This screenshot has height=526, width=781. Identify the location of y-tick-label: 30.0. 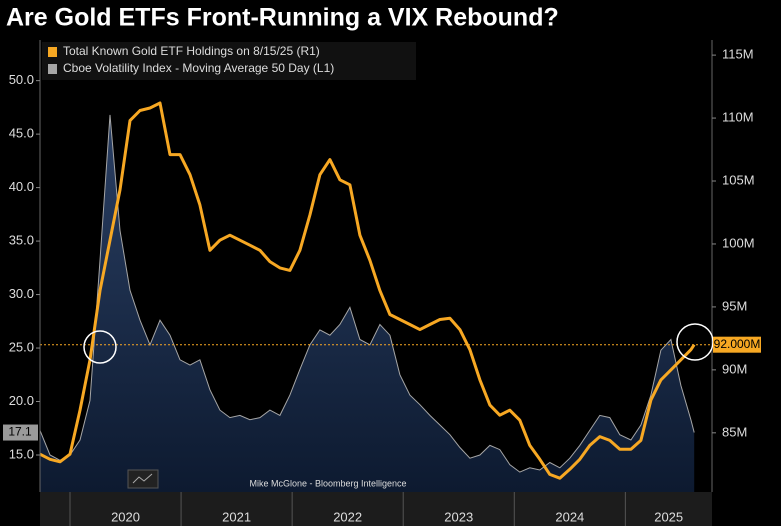
(21, 293).